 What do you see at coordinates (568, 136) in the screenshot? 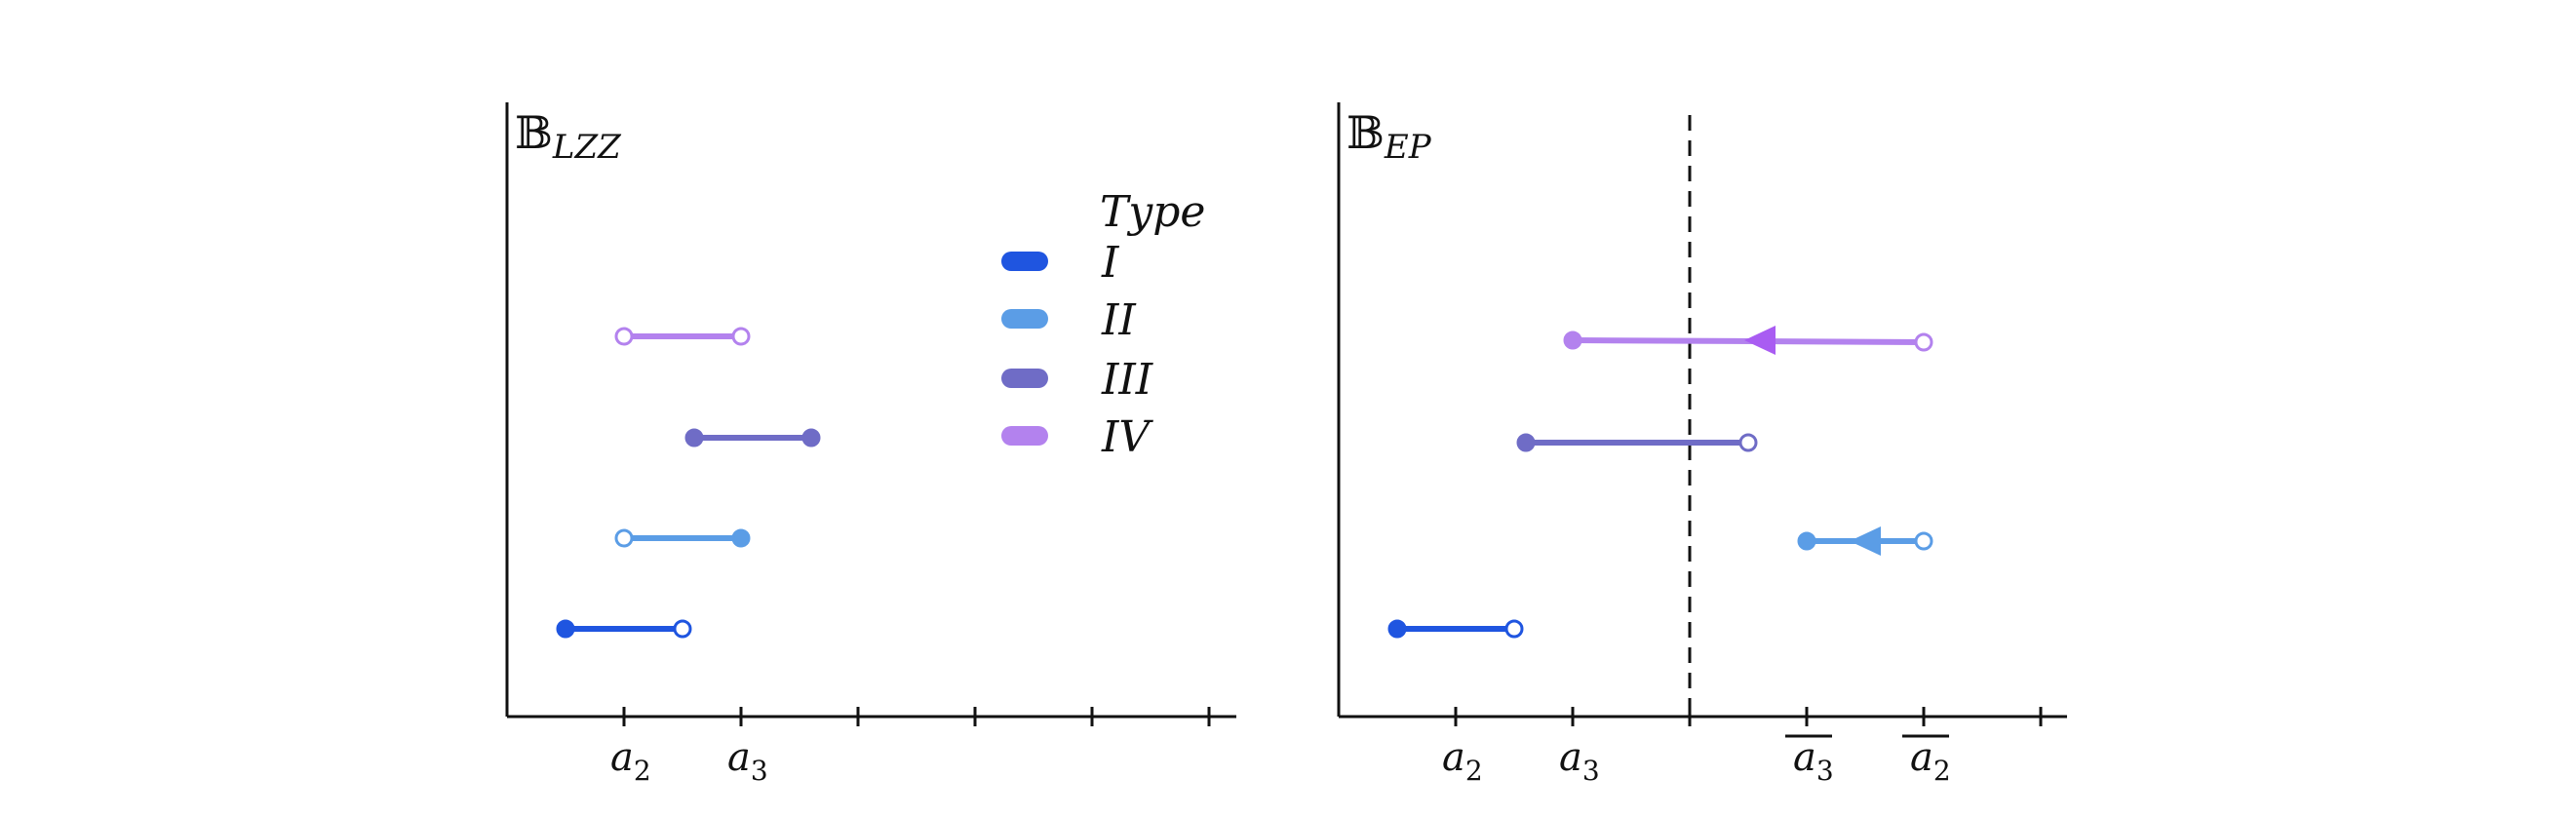
I see `panel-title: 𝔹LZZ` at bounding box center [568, 136].